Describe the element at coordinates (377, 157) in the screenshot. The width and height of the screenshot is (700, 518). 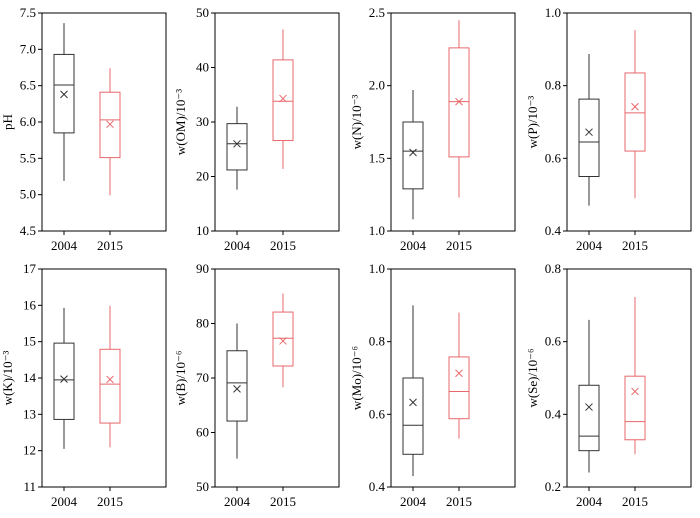
I see `y-tick-label: 1.5` at that location.